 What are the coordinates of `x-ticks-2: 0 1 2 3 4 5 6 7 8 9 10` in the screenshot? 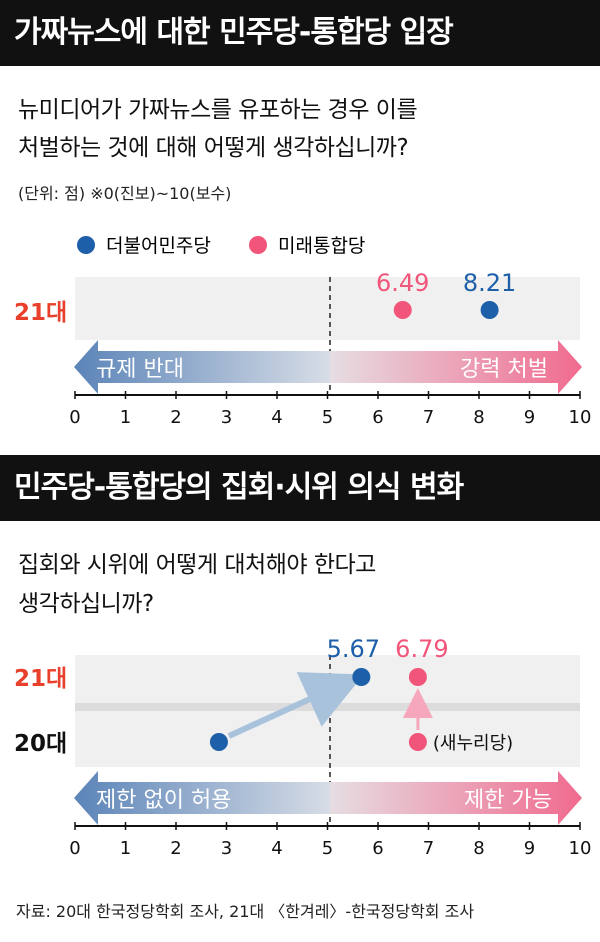 It's located at (330, 840).